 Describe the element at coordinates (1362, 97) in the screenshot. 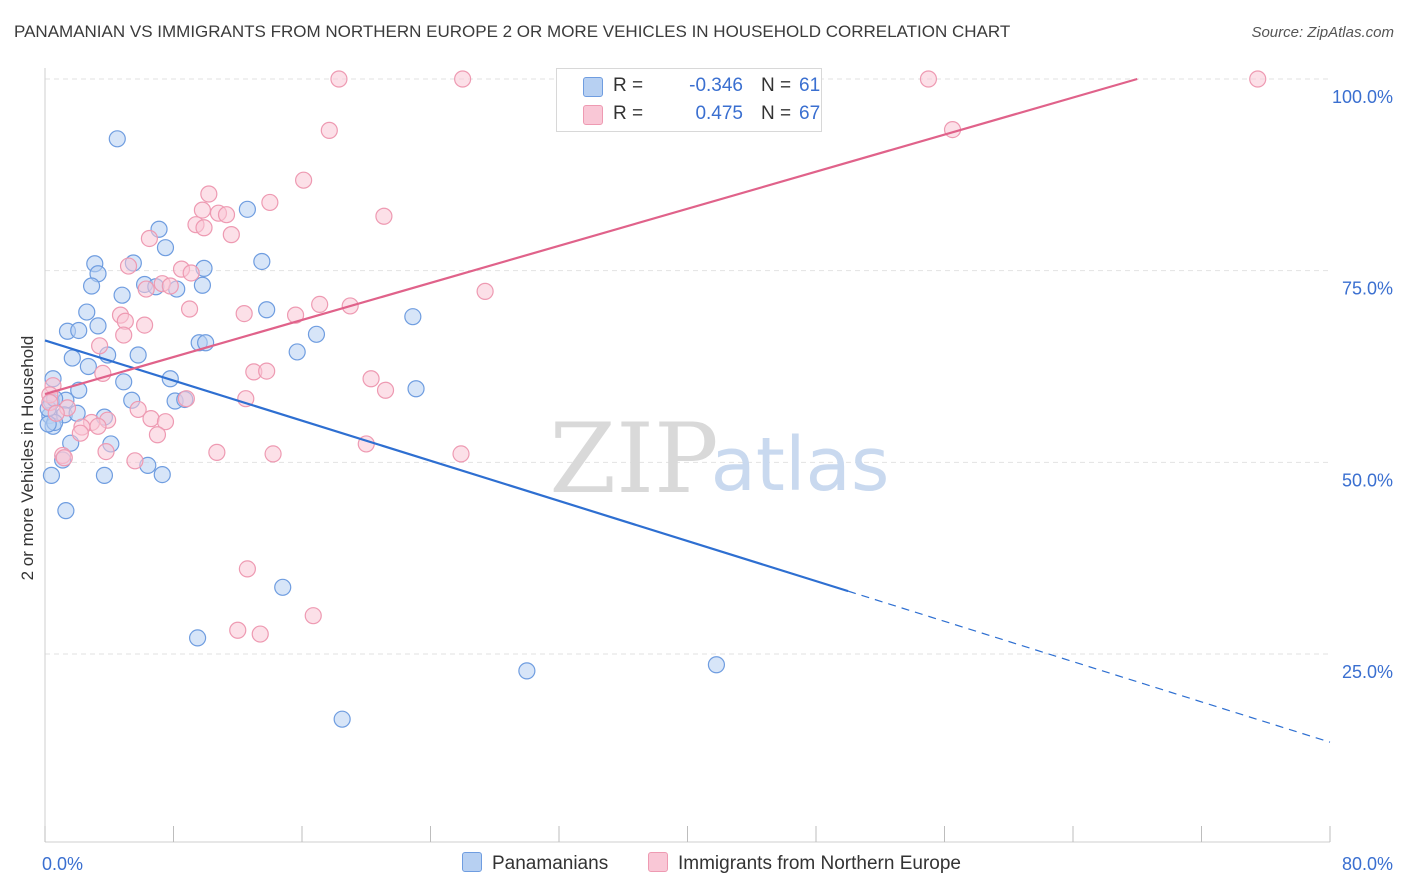

I see `y-tick-label: 100.0%` at that location.